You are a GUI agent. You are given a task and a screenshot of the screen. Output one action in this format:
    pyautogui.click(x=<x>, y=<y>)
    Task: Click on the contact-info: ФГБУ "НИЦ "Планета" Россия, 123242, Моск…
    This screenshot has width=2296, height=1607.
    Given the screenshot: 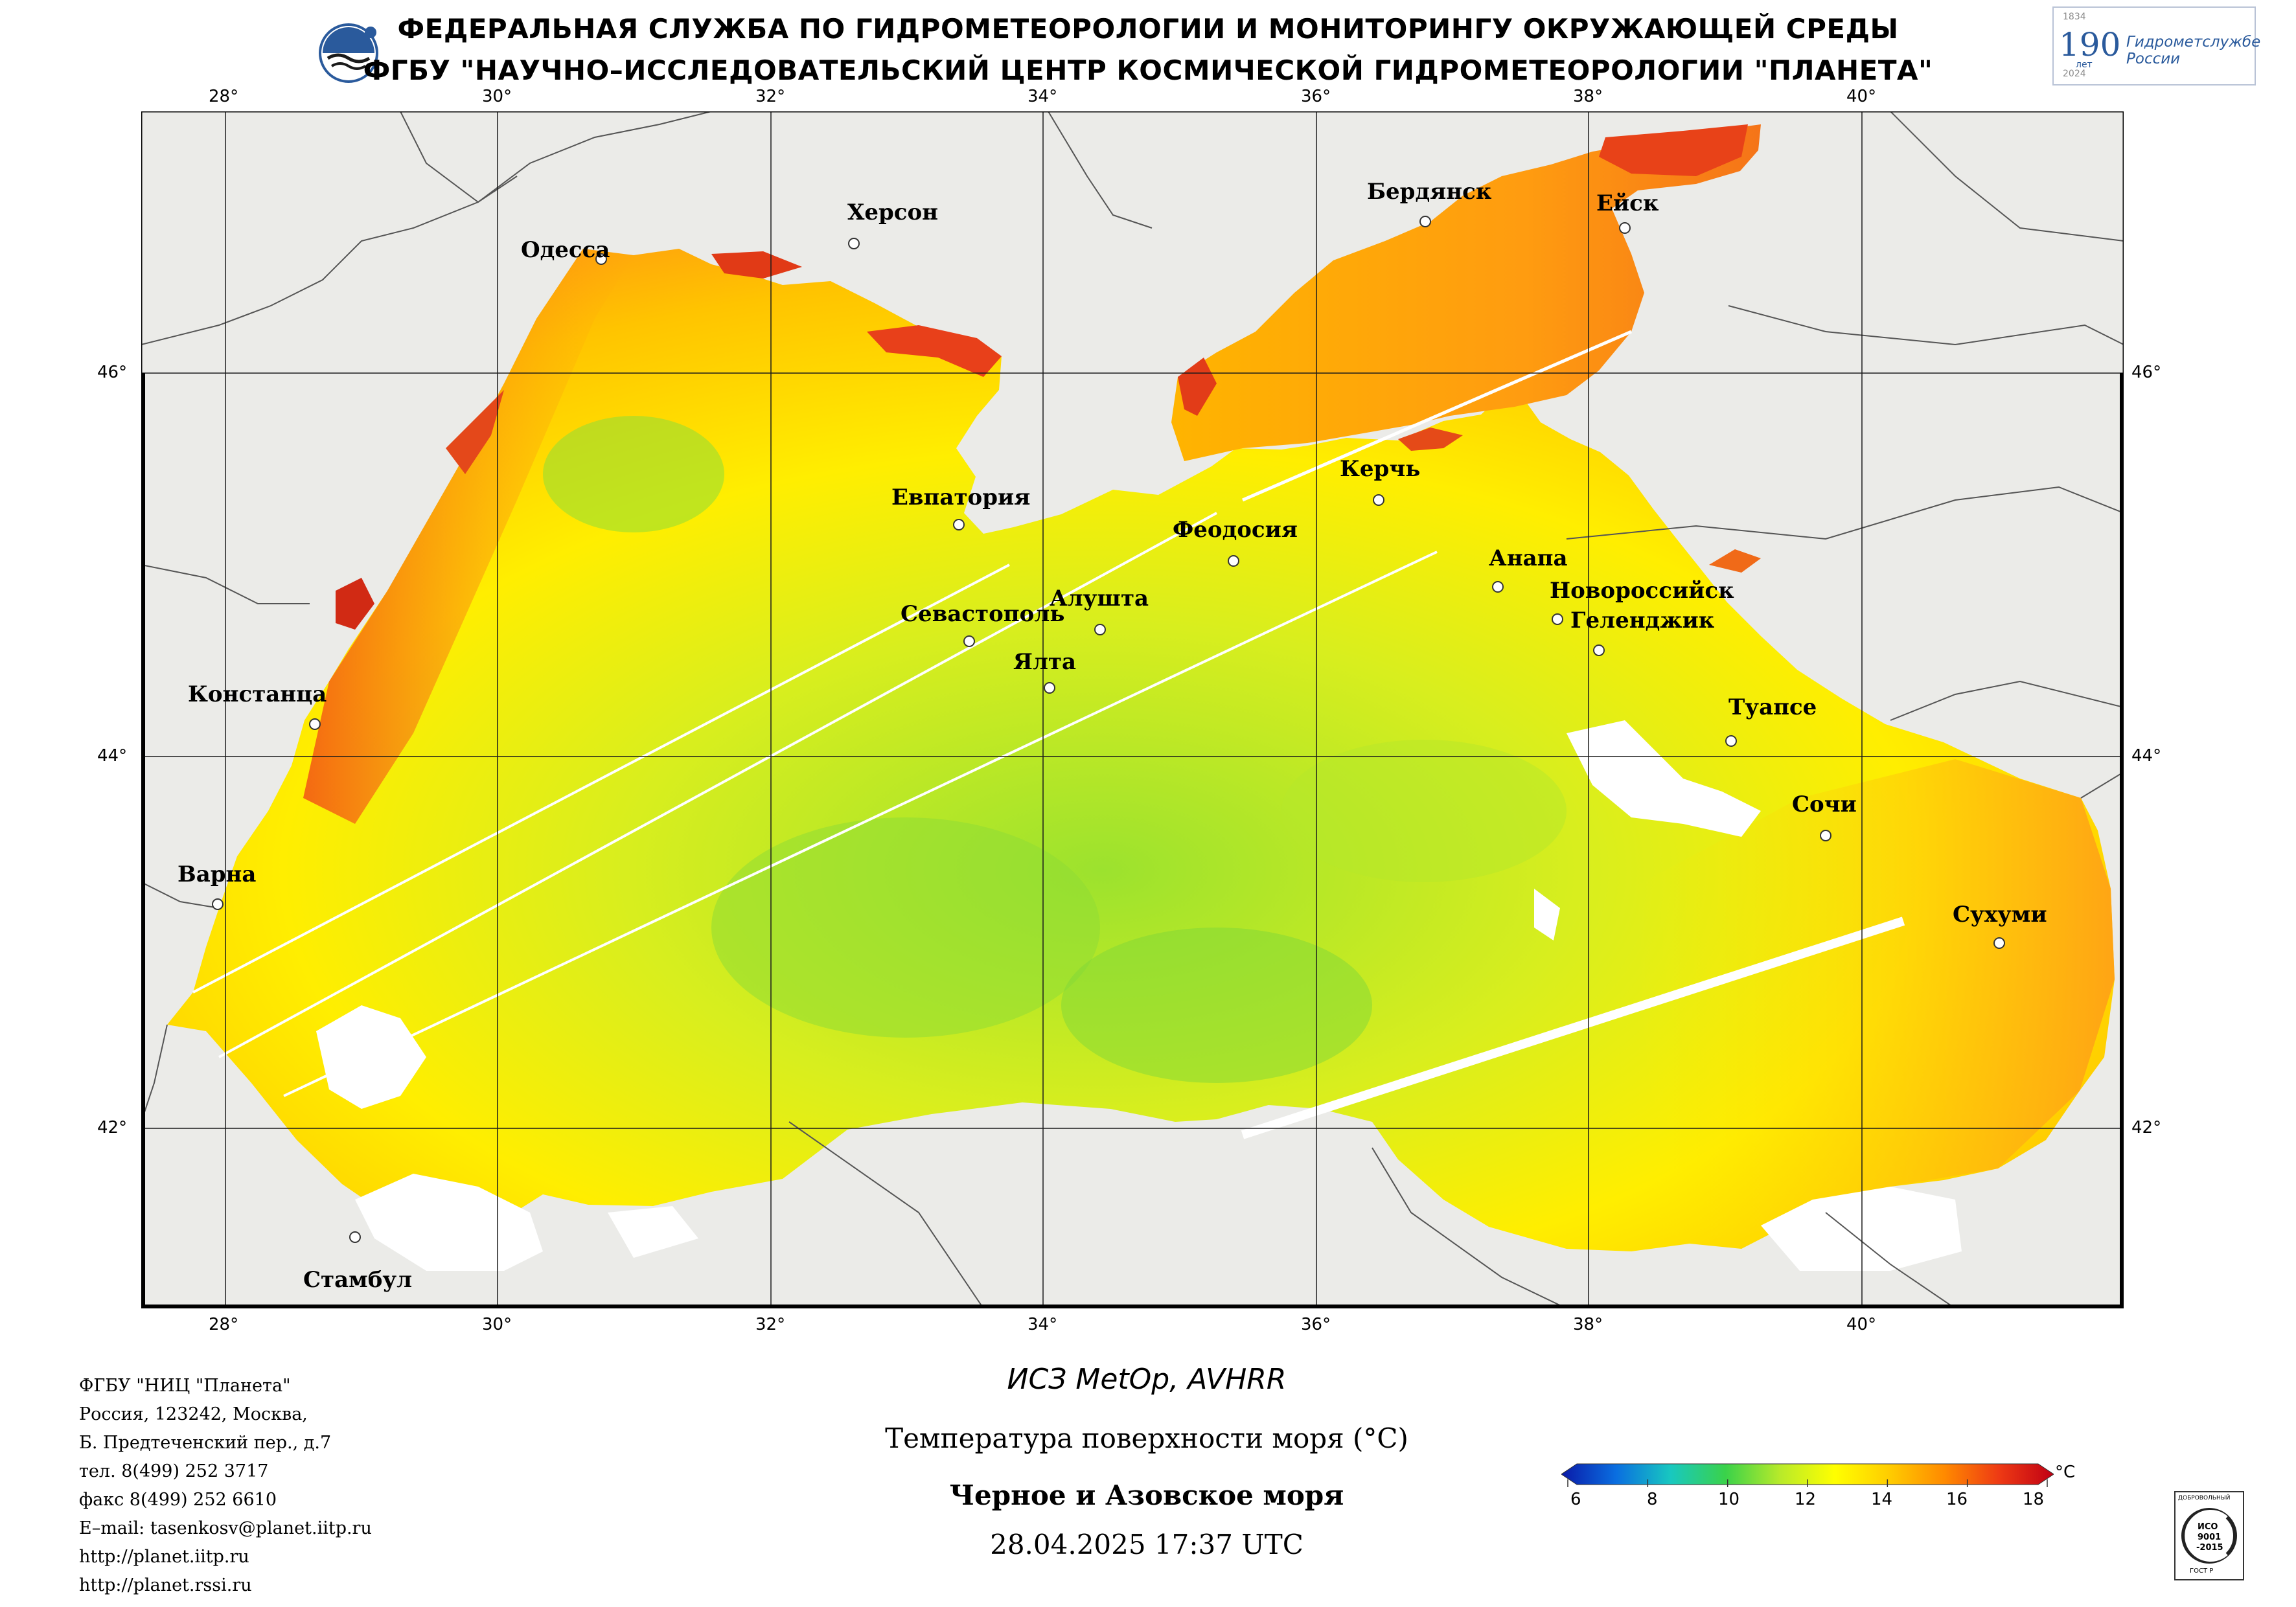 What is the action you would take?
    pyautogui.click(x=225, y=1486)
    